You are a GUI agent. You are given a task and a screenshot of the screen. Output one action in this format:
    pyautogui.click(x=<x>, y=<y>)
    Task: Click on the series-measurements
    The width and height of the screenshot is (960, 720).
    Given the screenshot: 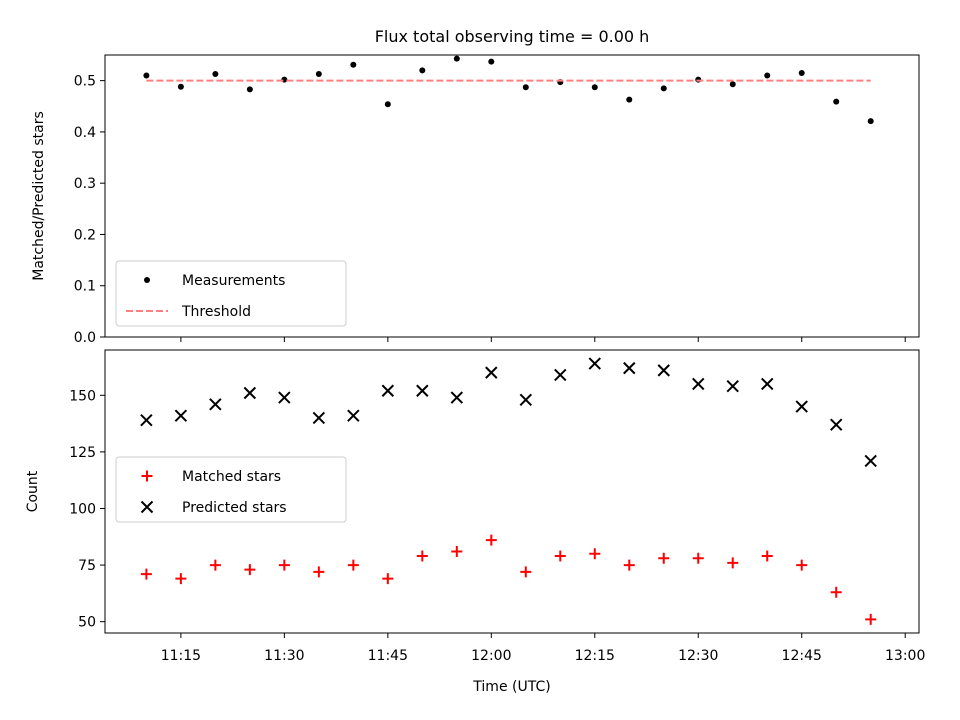 What is the action you would take?
    pyautogui.click(x=508, y=90)
    